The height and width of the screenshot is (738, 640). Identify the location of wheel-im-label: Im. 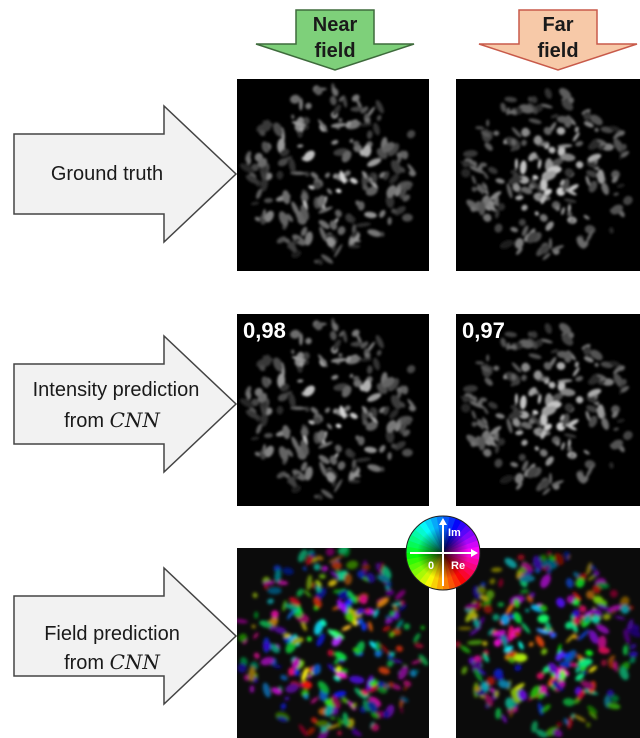
(454, 533).